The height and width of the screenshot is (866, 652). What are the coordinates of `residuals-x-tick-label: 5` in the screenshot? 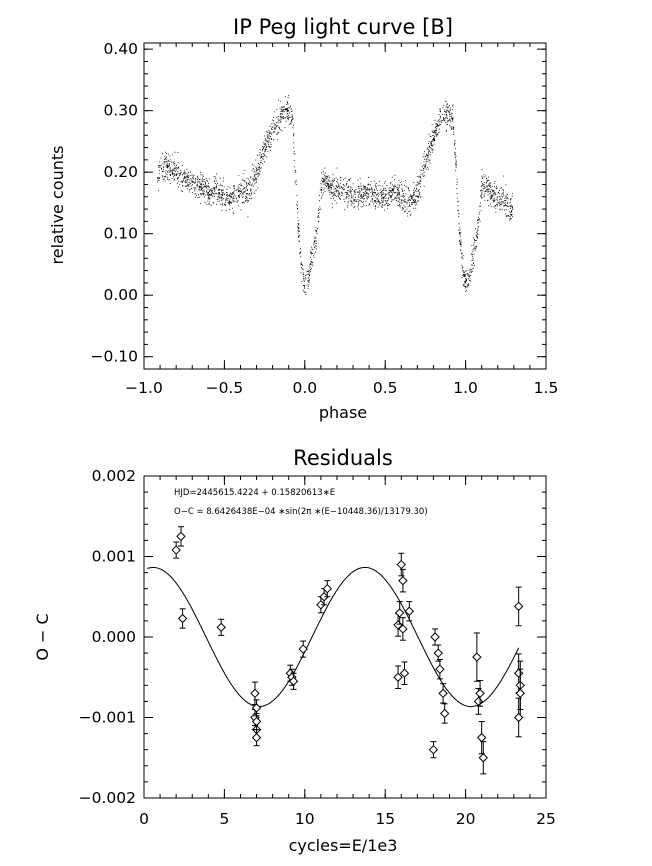 It's located at (224, 819).